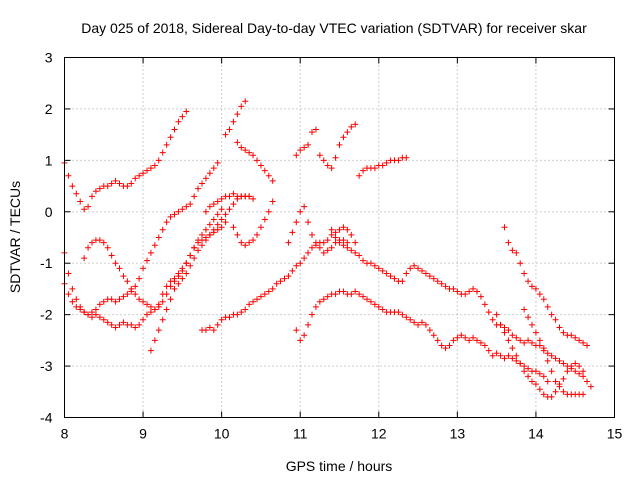 The image size is (640, 480). Describe the element at coordinates (143, 434) in the screenshot. I see `x-tick-label: 9` at that location.